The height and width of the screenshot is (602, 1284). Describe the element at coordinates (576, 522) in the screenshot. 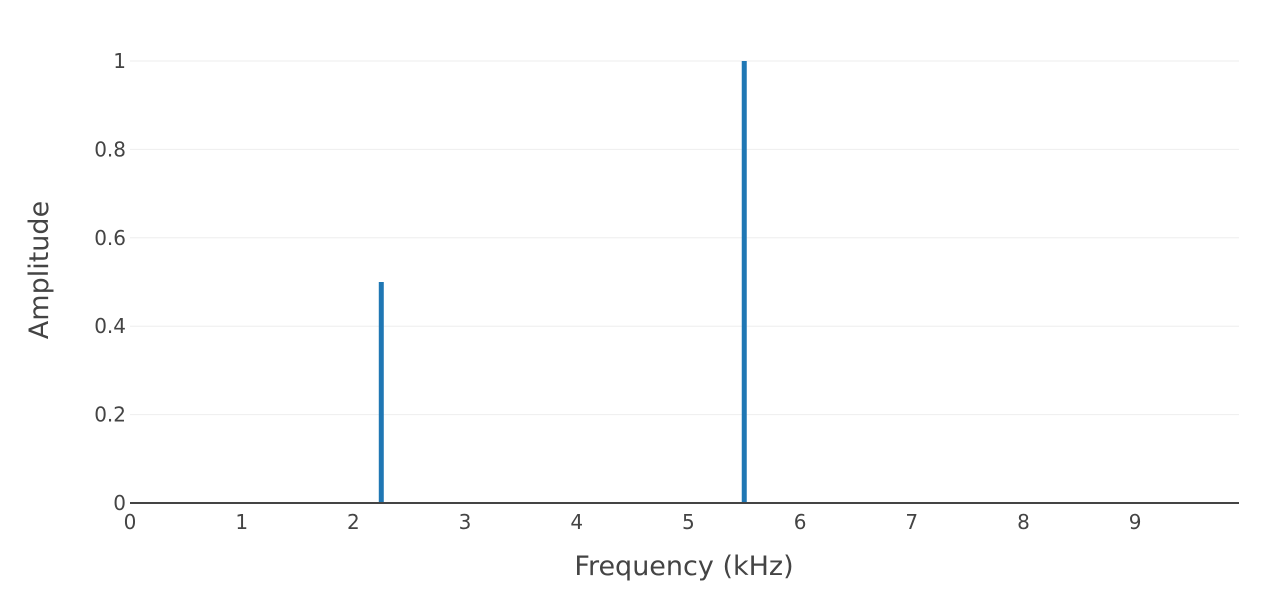

I see `x-tick-label: 4` at that location.